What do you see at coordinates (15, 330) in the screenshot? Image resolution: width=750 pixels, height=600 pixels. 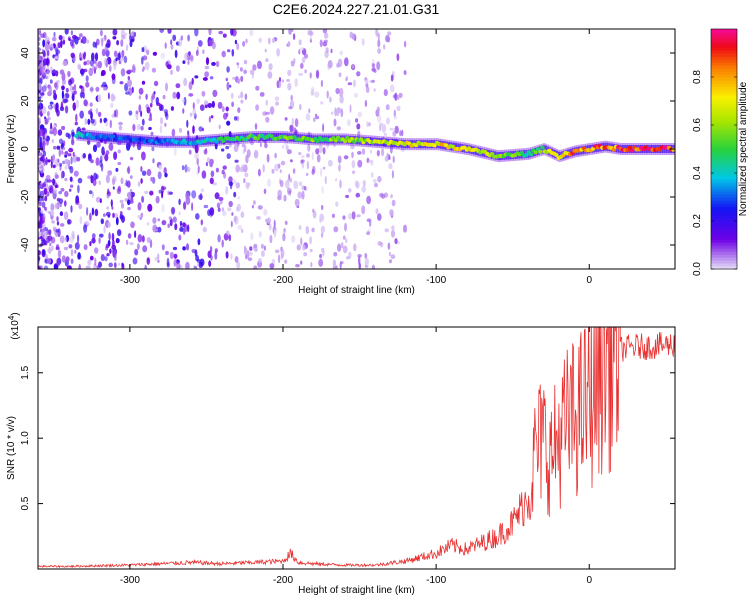 I see `y-scale-note-base: (x10` at bounding box center [15, 330].